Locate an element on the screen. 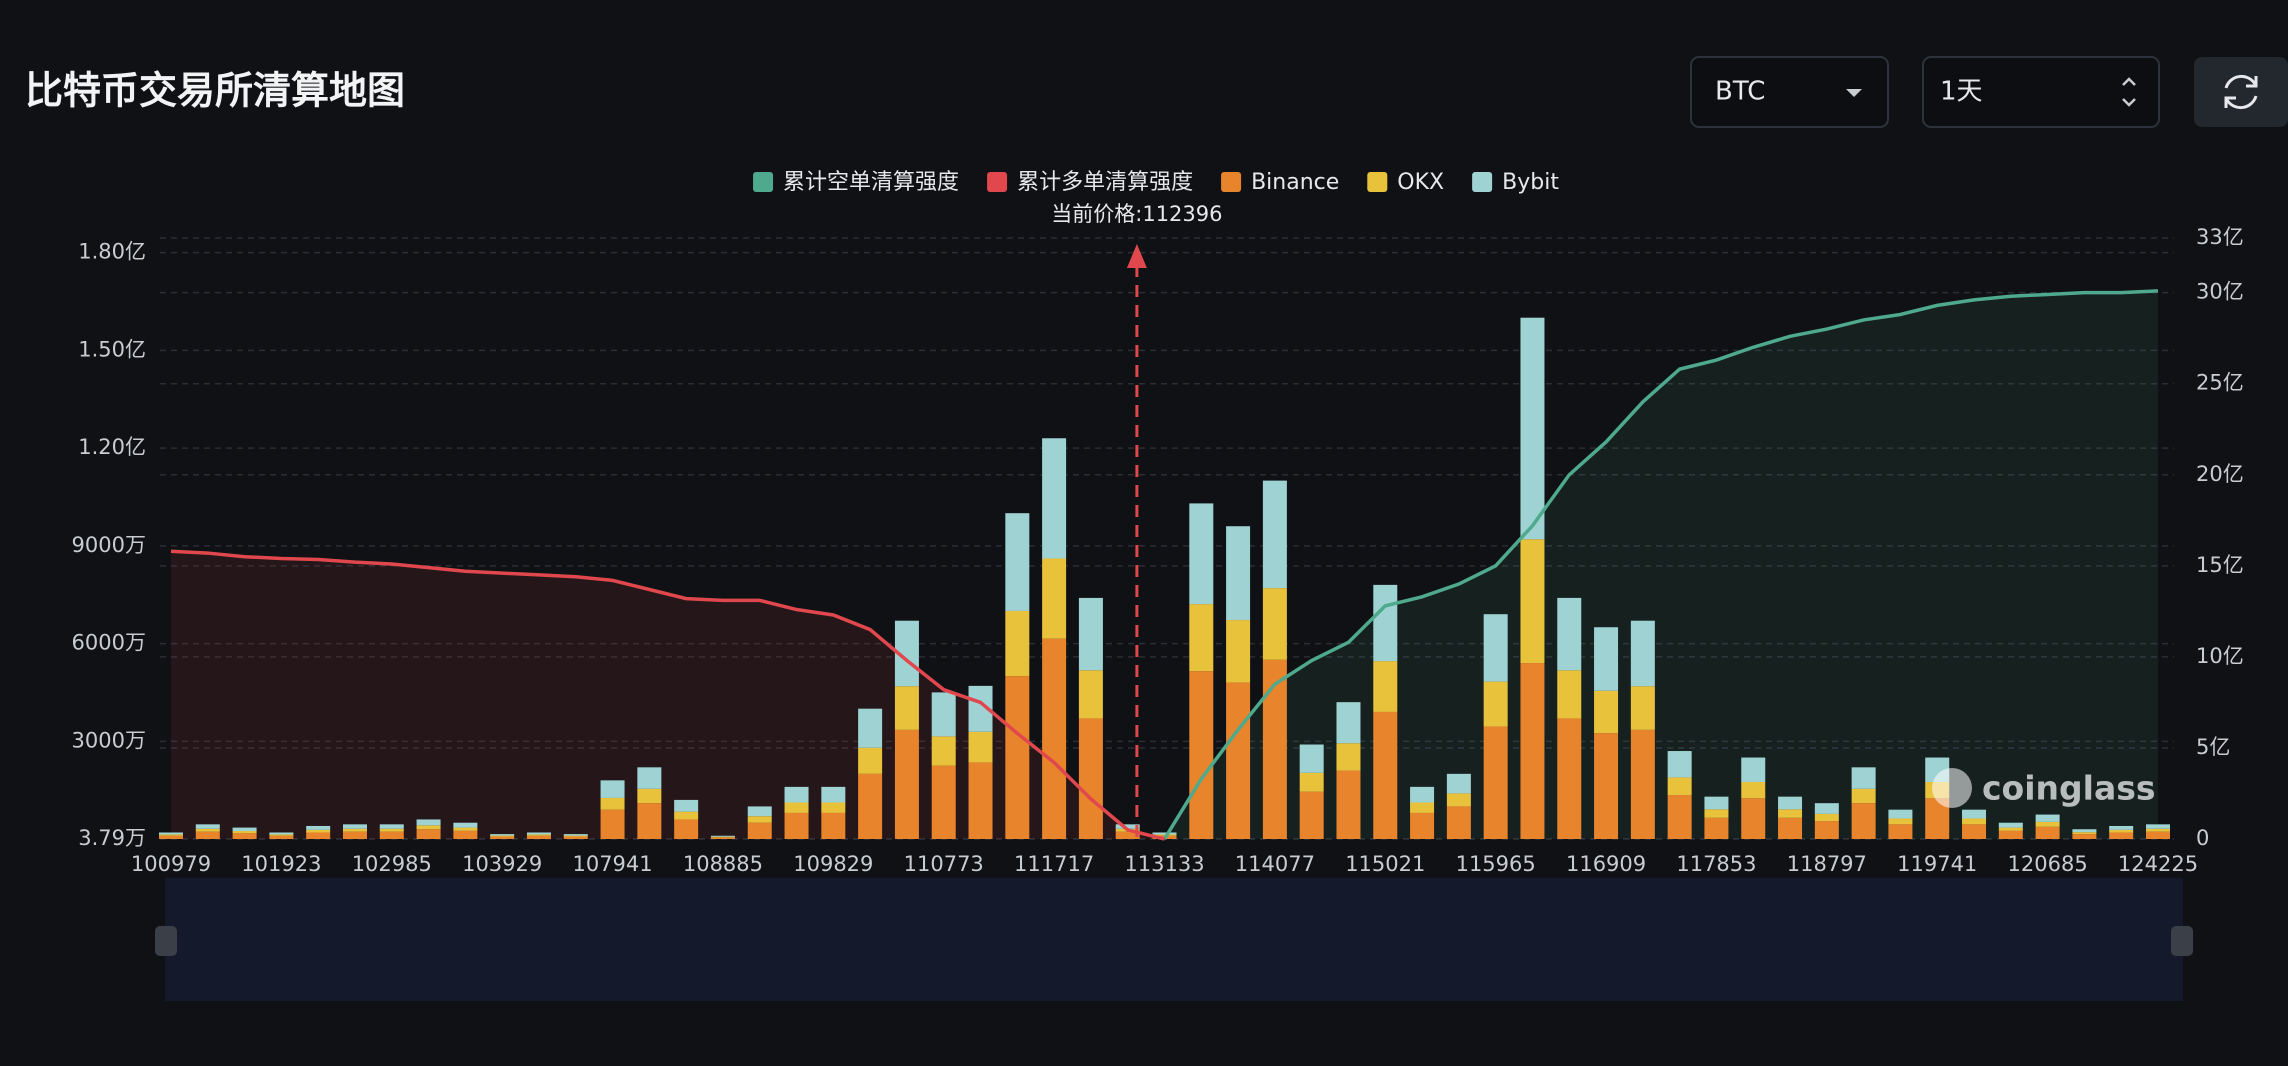 The height and width of the screenshot is (1066, 2288). line is located at coordinates (667, 695).